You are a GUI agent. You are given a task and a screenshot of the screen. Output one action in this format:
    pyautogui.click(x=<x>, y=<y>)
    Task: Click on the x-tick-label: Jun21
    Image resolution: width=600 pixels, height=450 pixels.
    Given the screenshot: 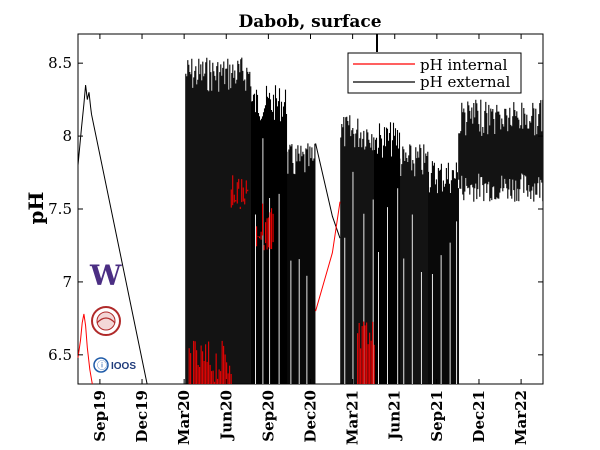 What is the action you would take?
    pyautogui.click(x=395, y=416)
    